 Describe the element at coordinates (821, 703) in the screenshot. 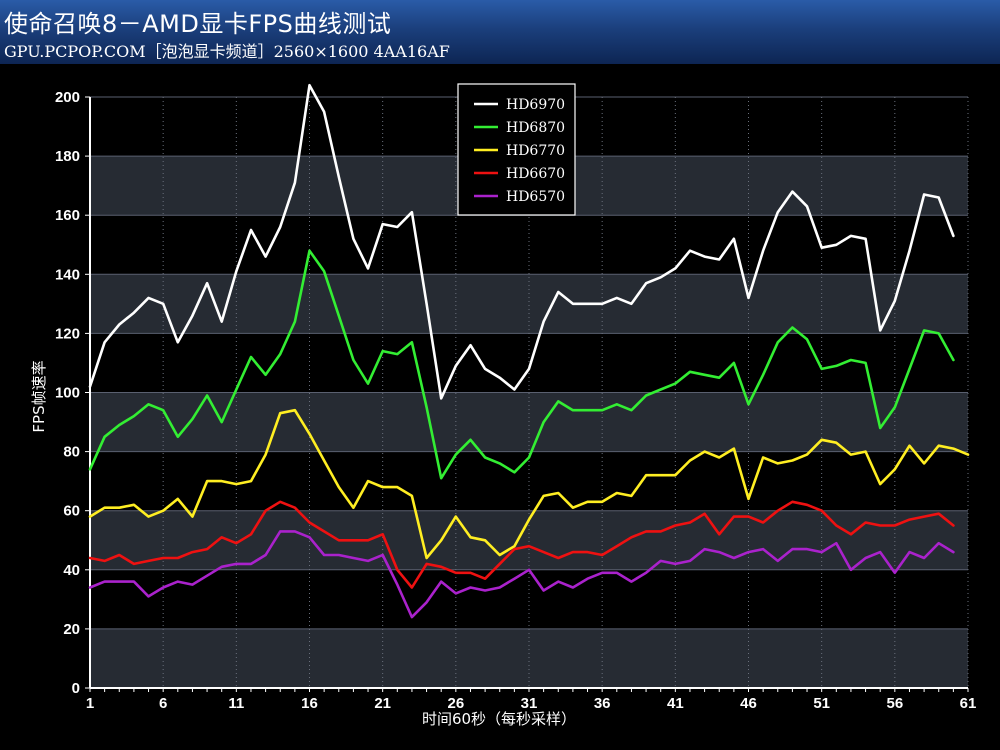

I see `x-tick-label: 51` at that location.